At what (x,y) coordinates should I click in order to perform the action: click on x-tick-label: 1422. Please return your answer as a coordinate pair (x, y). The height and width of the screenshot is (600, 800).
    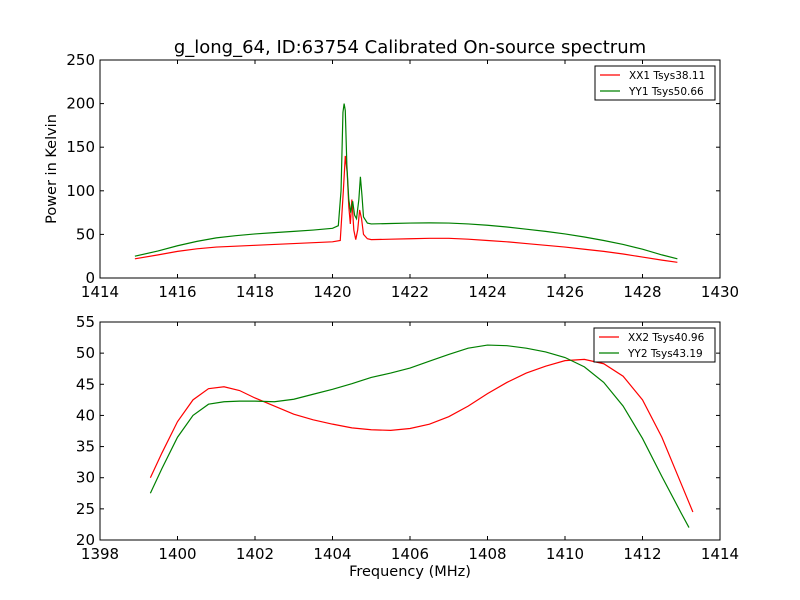
    Looking at the image, I should click on (410, 292).